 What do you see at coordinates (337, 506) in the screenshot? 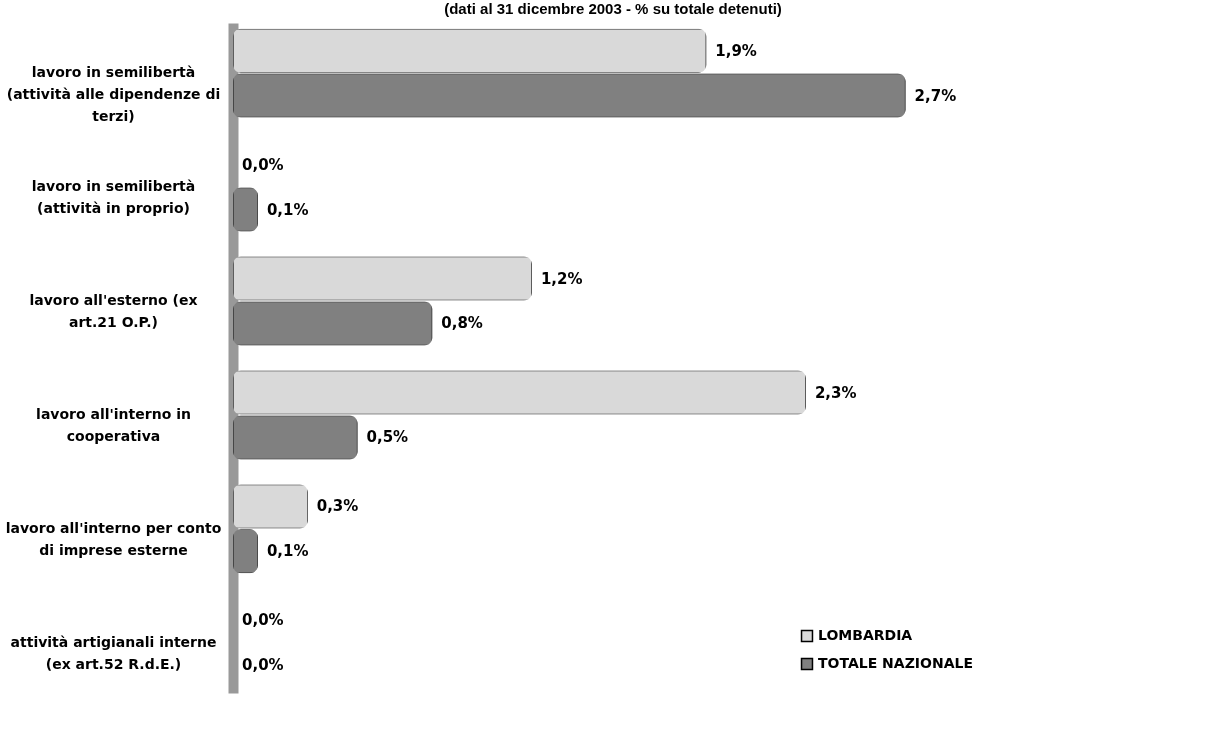
I see `data-label: 0,3%` at bounding box center [337, 506].